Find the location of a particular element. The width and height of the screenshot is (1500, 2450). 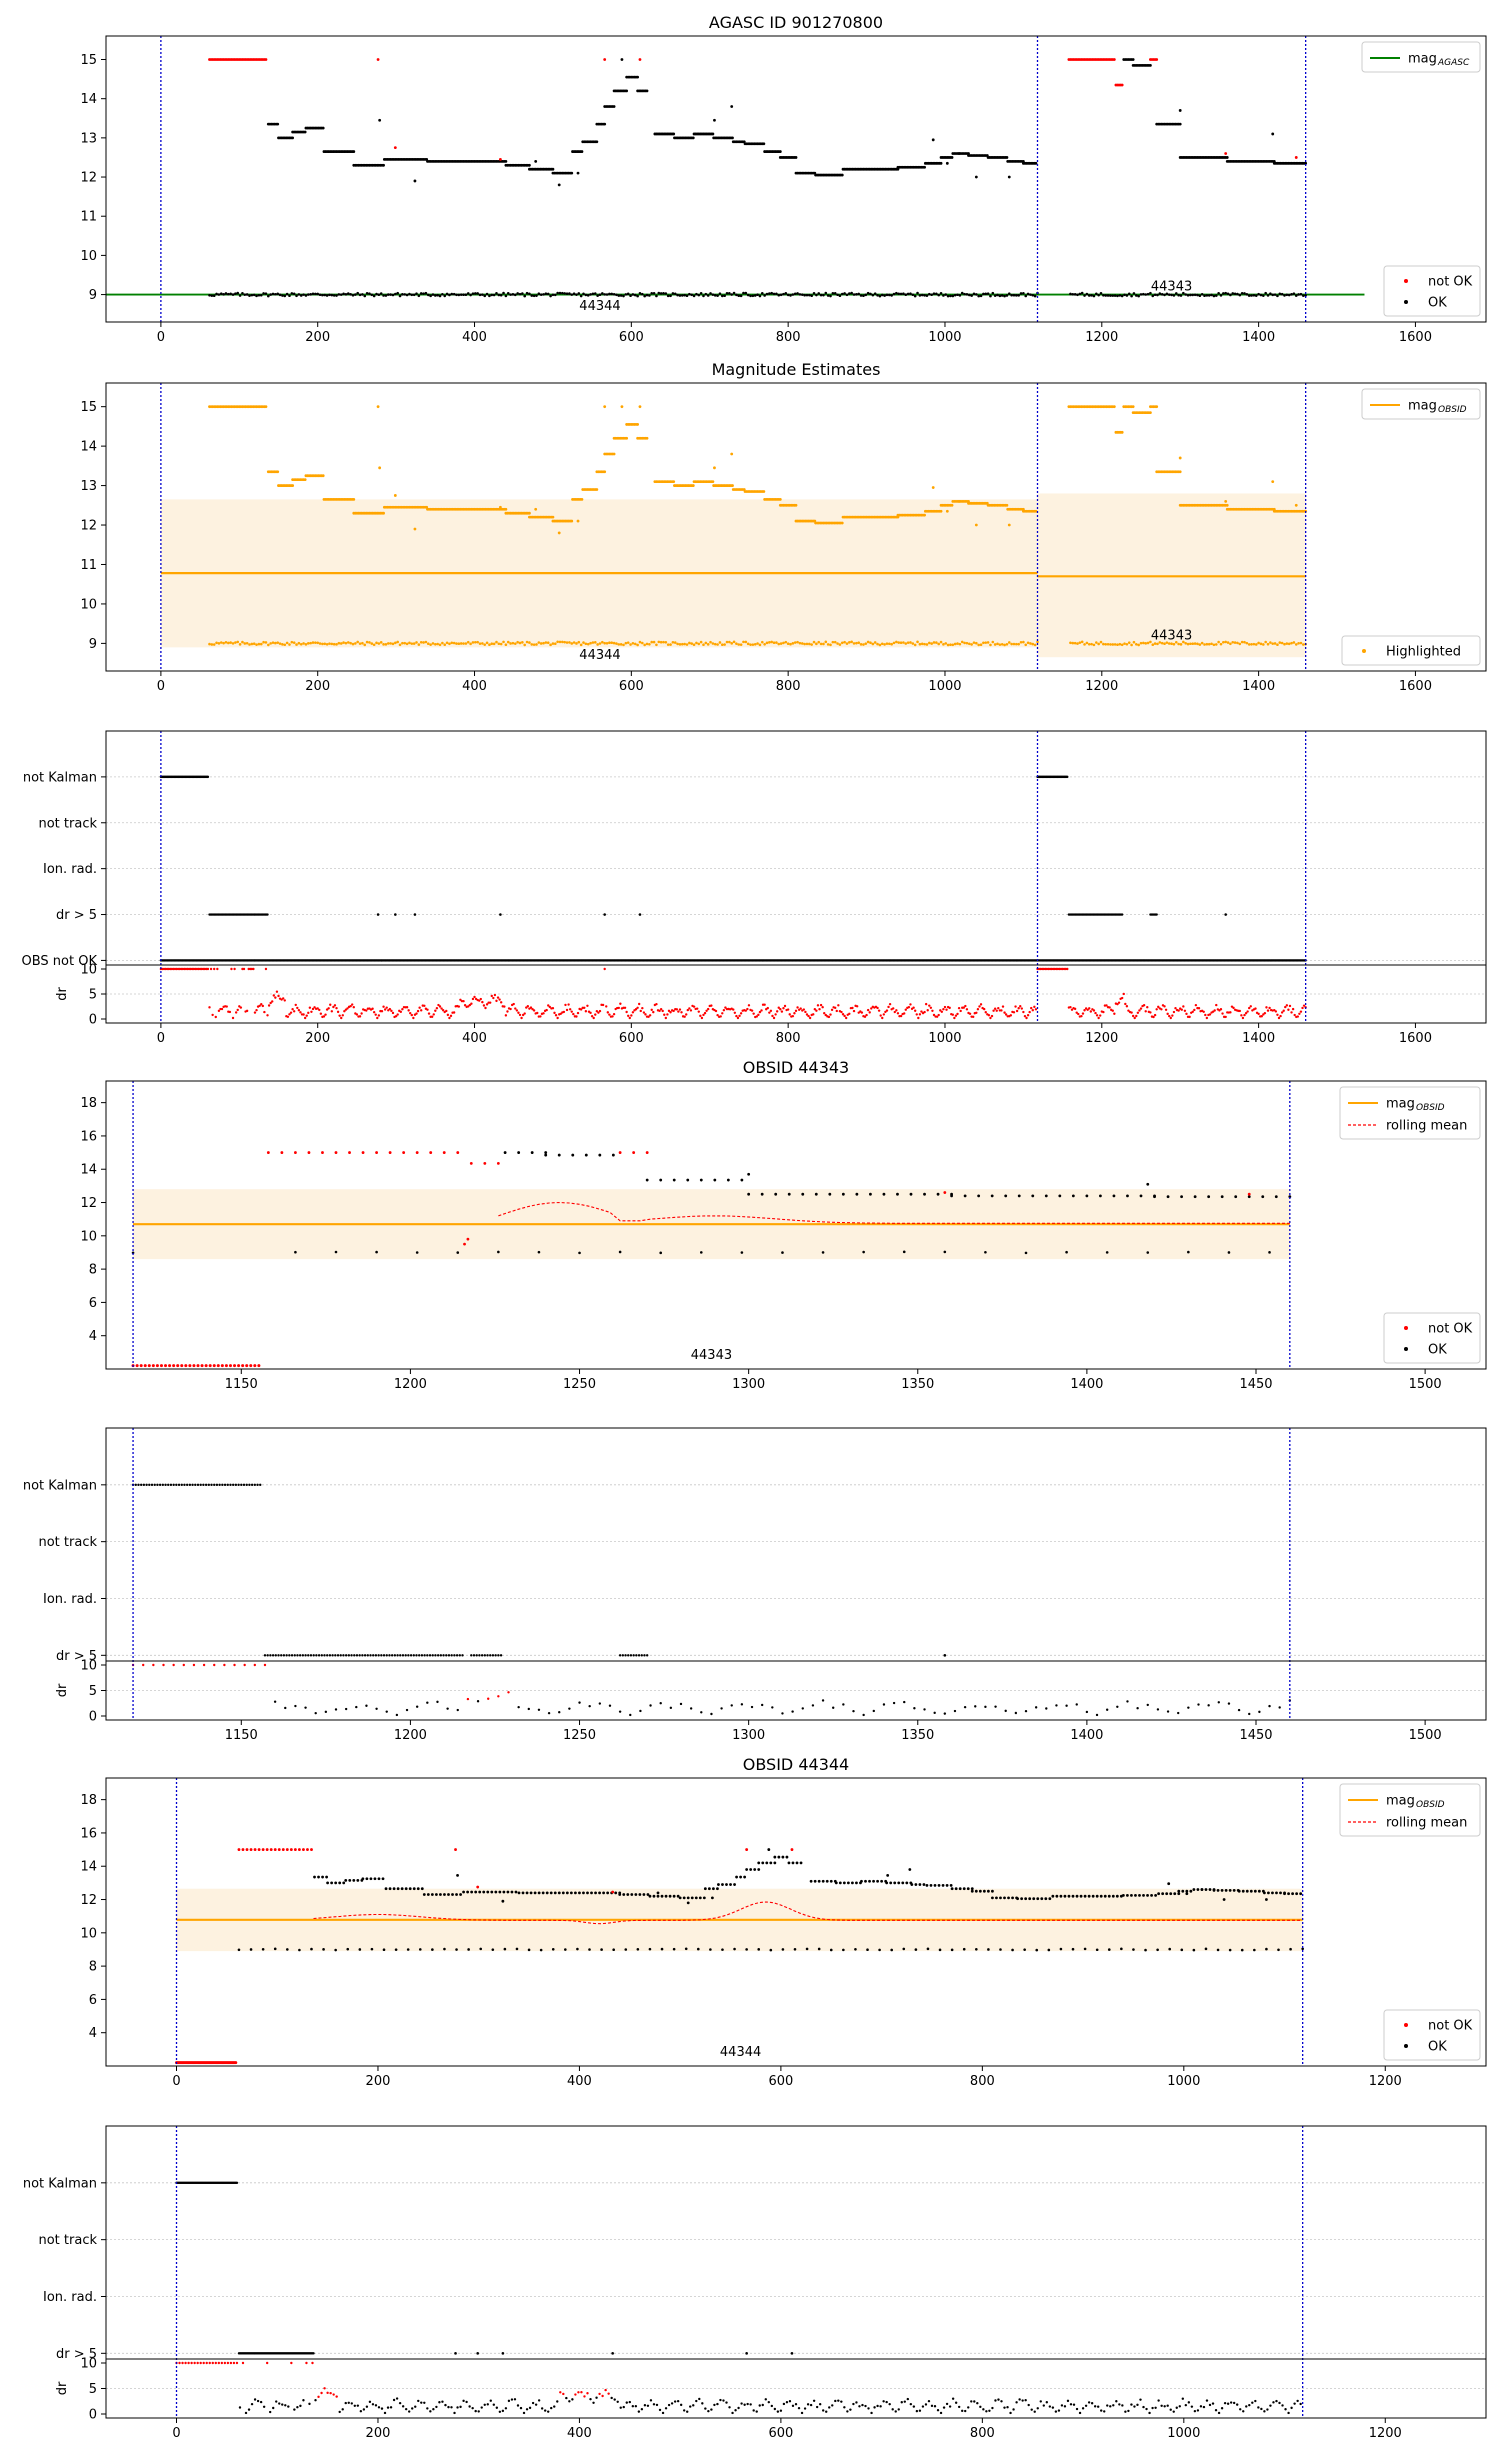

x-tick-label: 400 is located at coordinates (474, 1038).